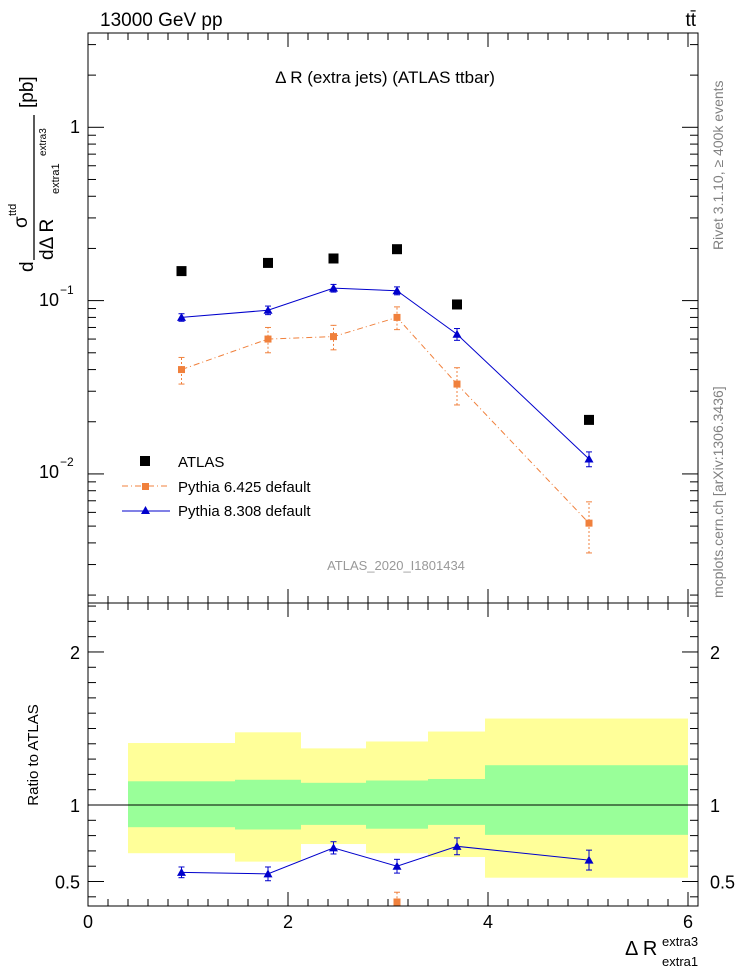  I want to click on ratio-y-tick-label-right: 2, so click(715, 653).